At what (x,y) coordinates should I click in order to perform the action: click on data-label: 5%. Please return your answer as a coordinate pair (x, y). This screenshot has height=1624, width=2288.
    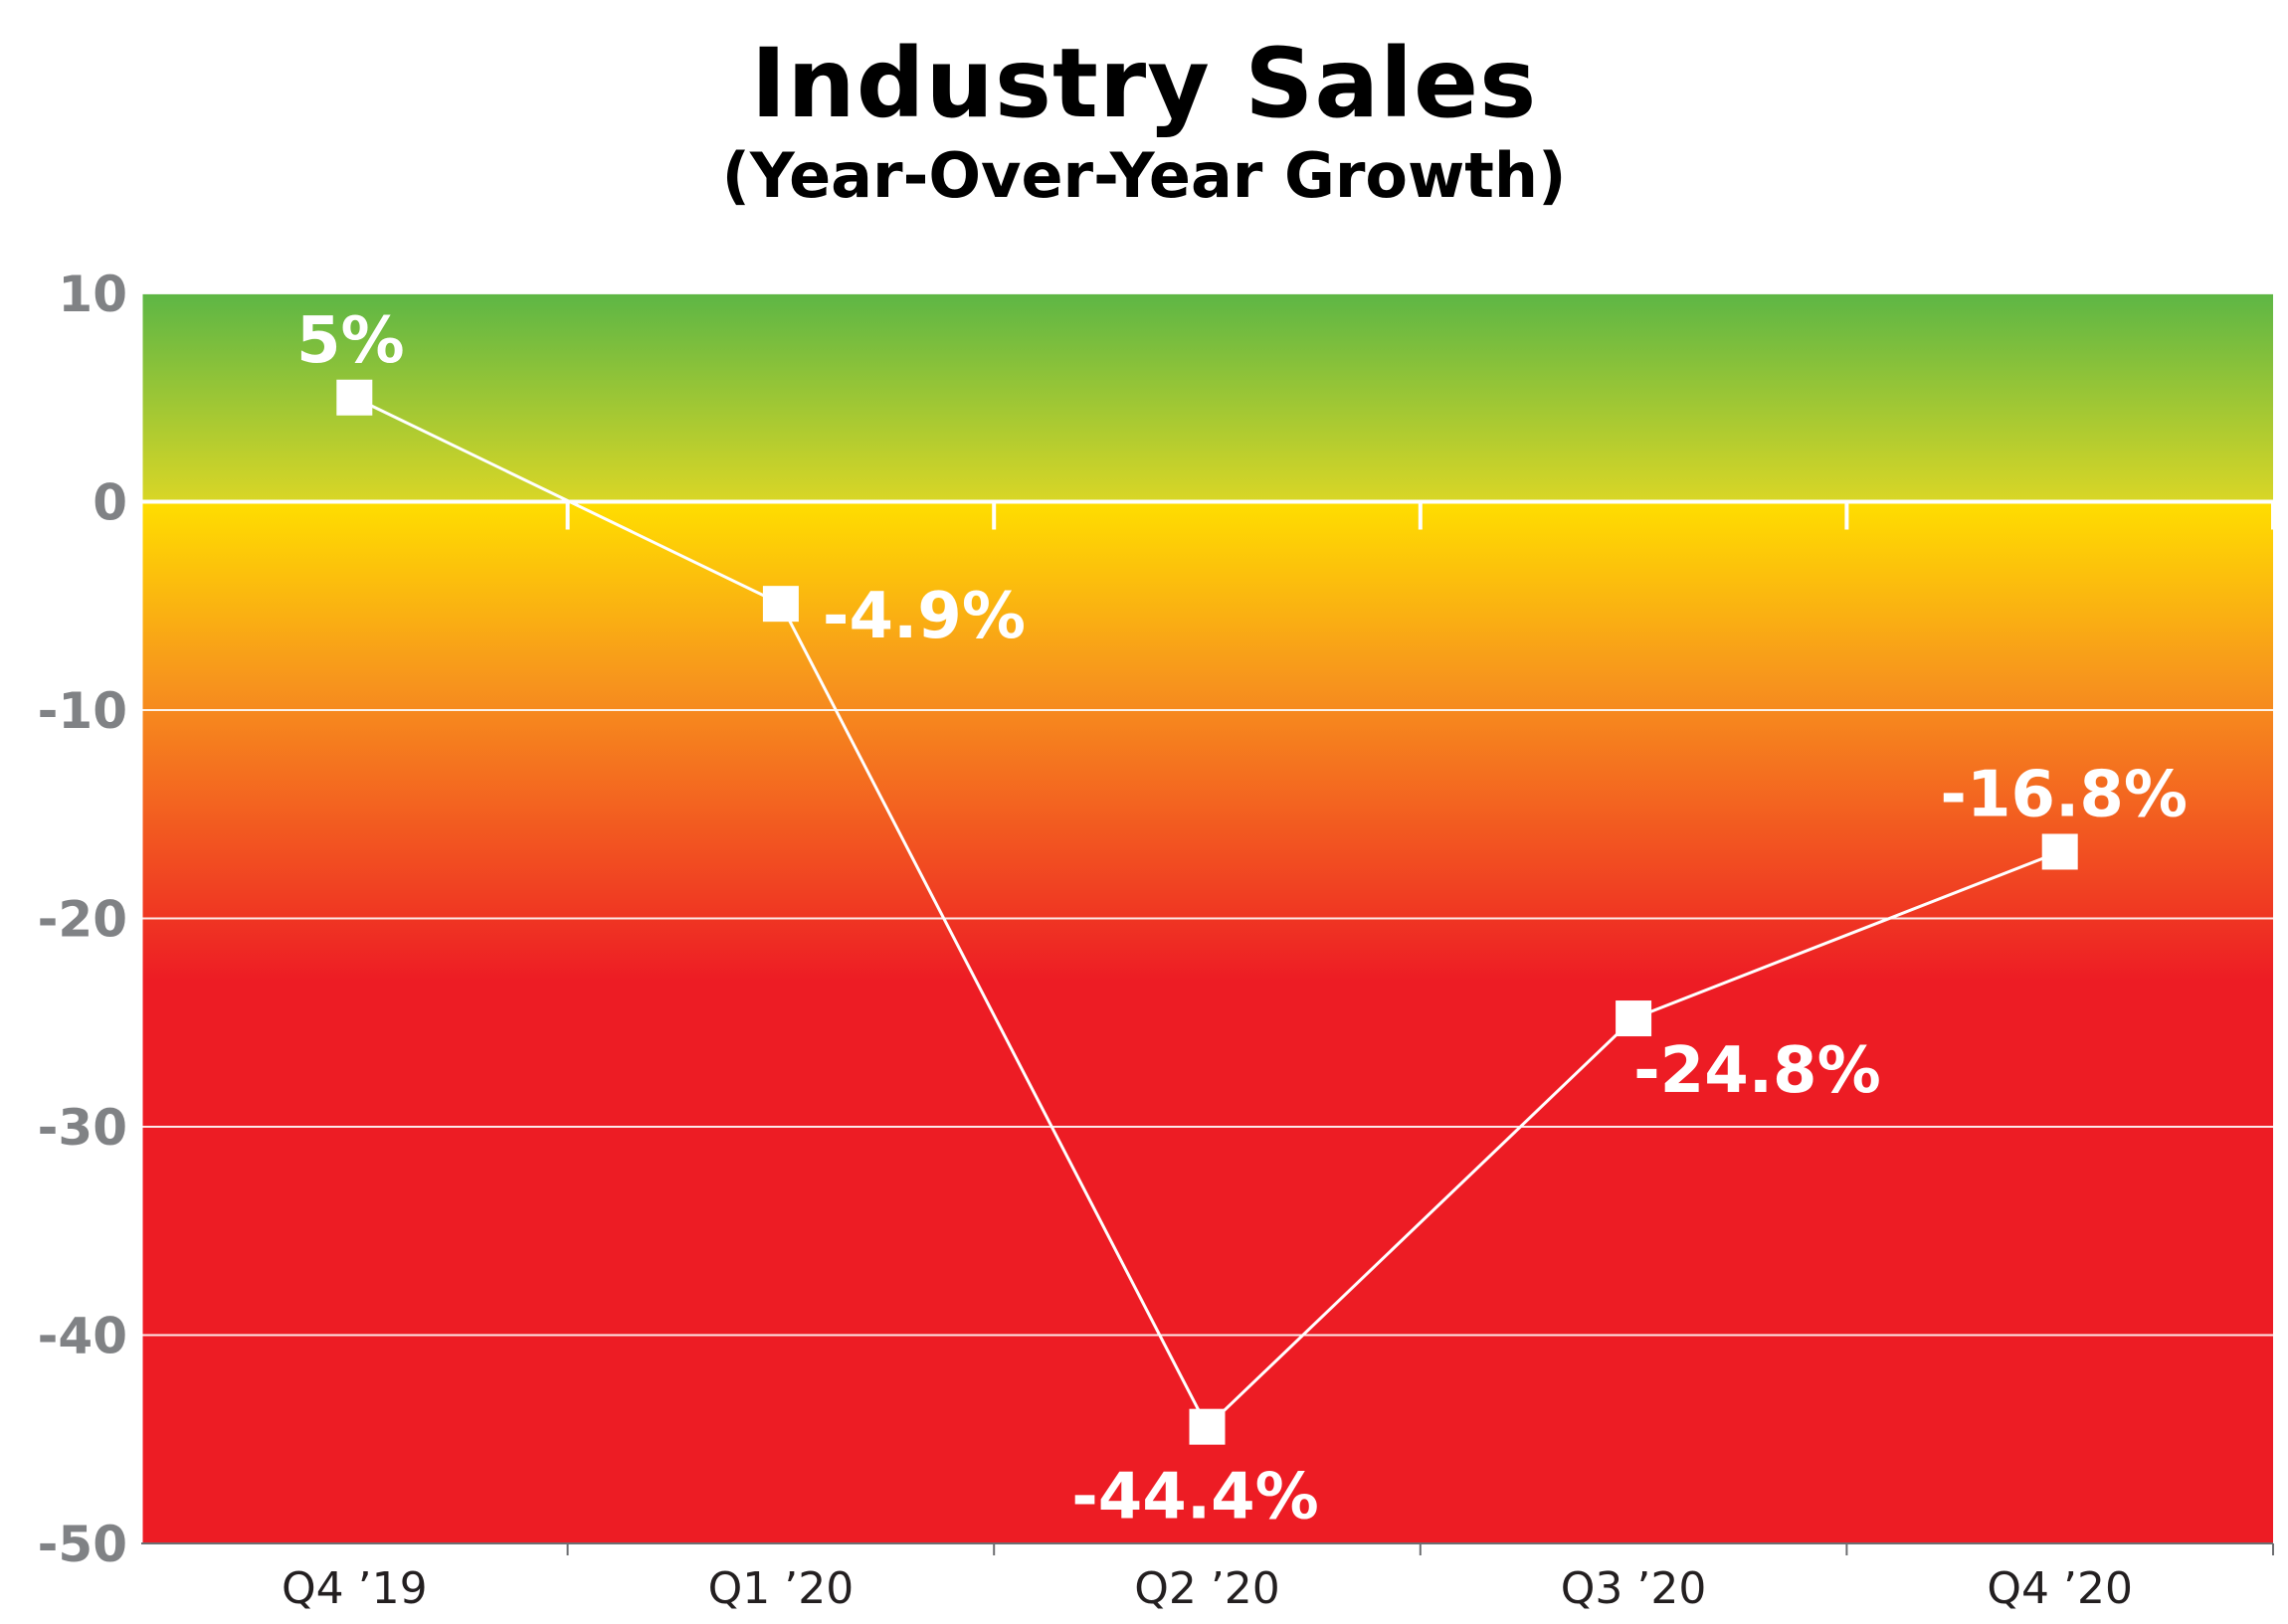
    Looking at the image, I should click on (350, 341).